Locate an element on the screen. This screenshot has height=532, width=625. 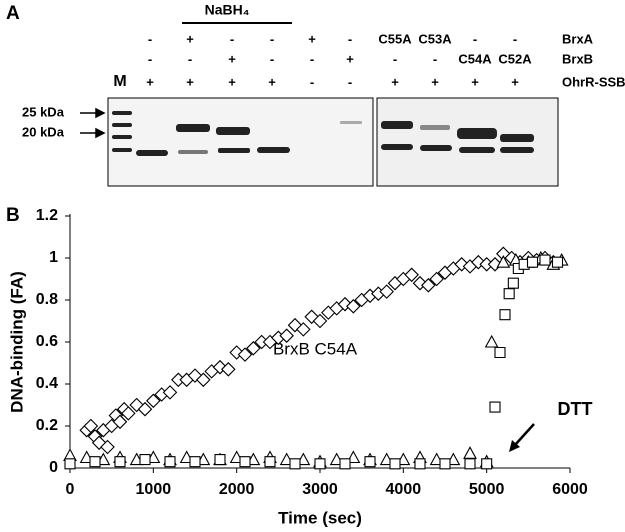
annotation-arrow is located at coordinates (524, 434).